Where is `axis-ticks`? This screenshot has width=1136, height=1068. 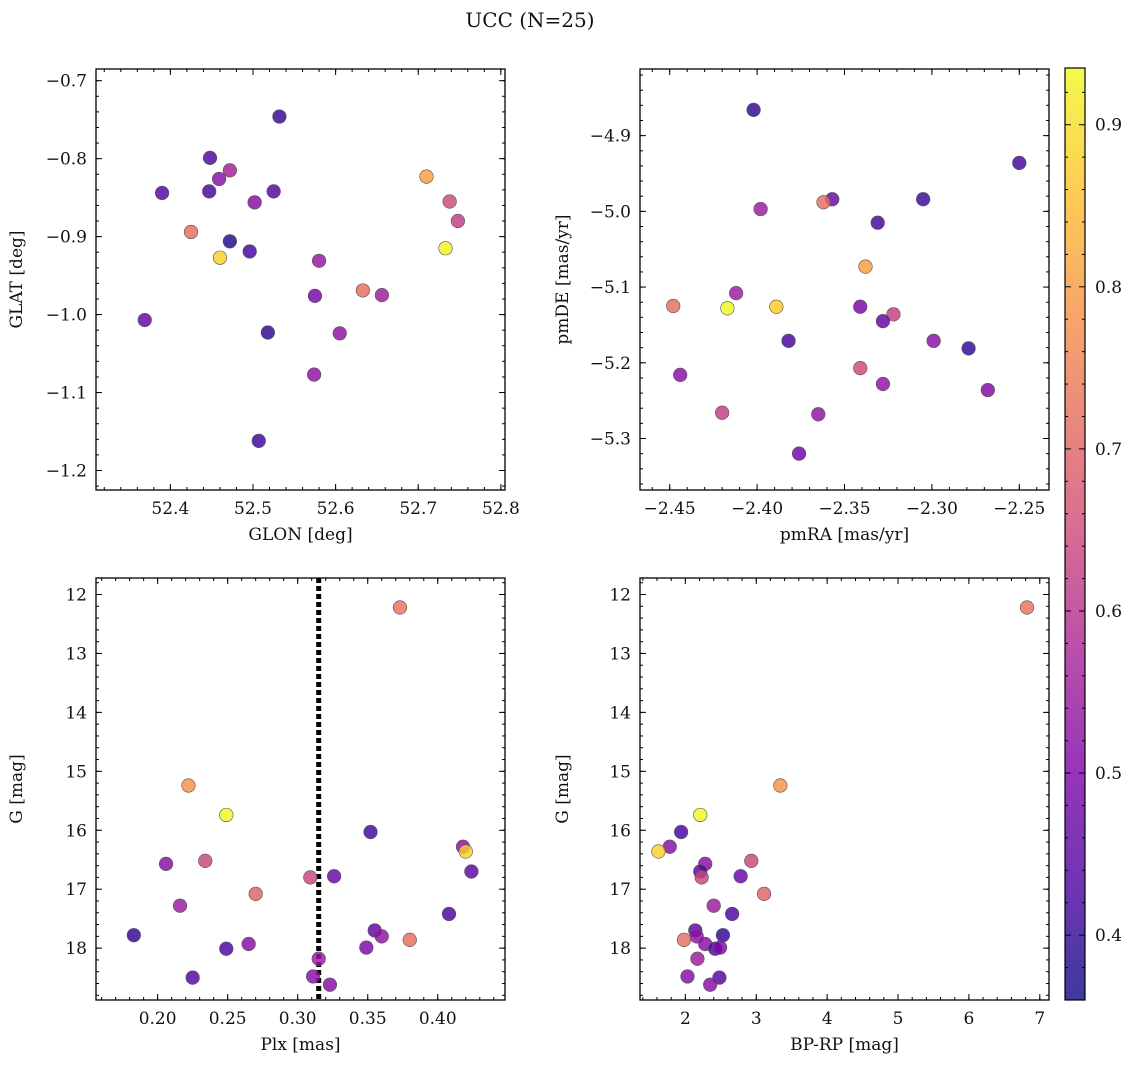 axis-ticks is located at coordinates (844, 279).